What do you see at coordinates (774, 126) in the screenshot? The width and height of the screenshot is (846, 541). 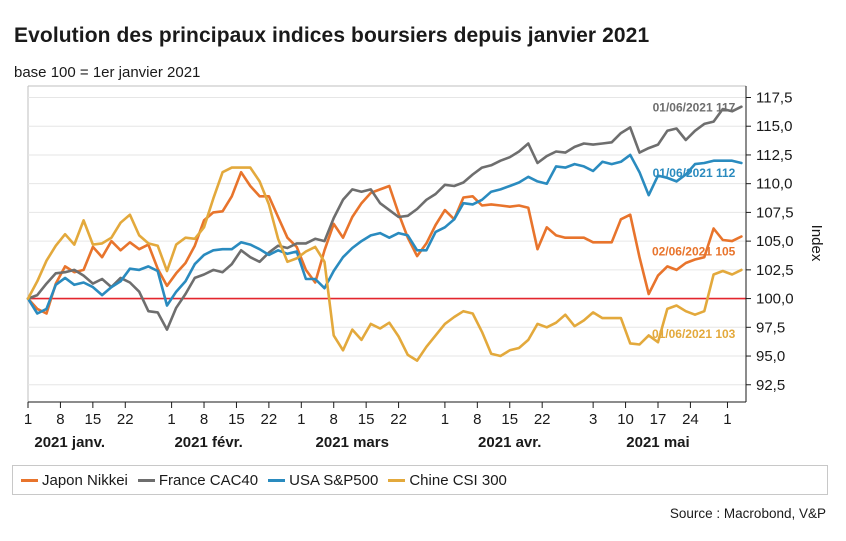 I see `y-tick-label: 115,0` at bounding box center [774, 126].